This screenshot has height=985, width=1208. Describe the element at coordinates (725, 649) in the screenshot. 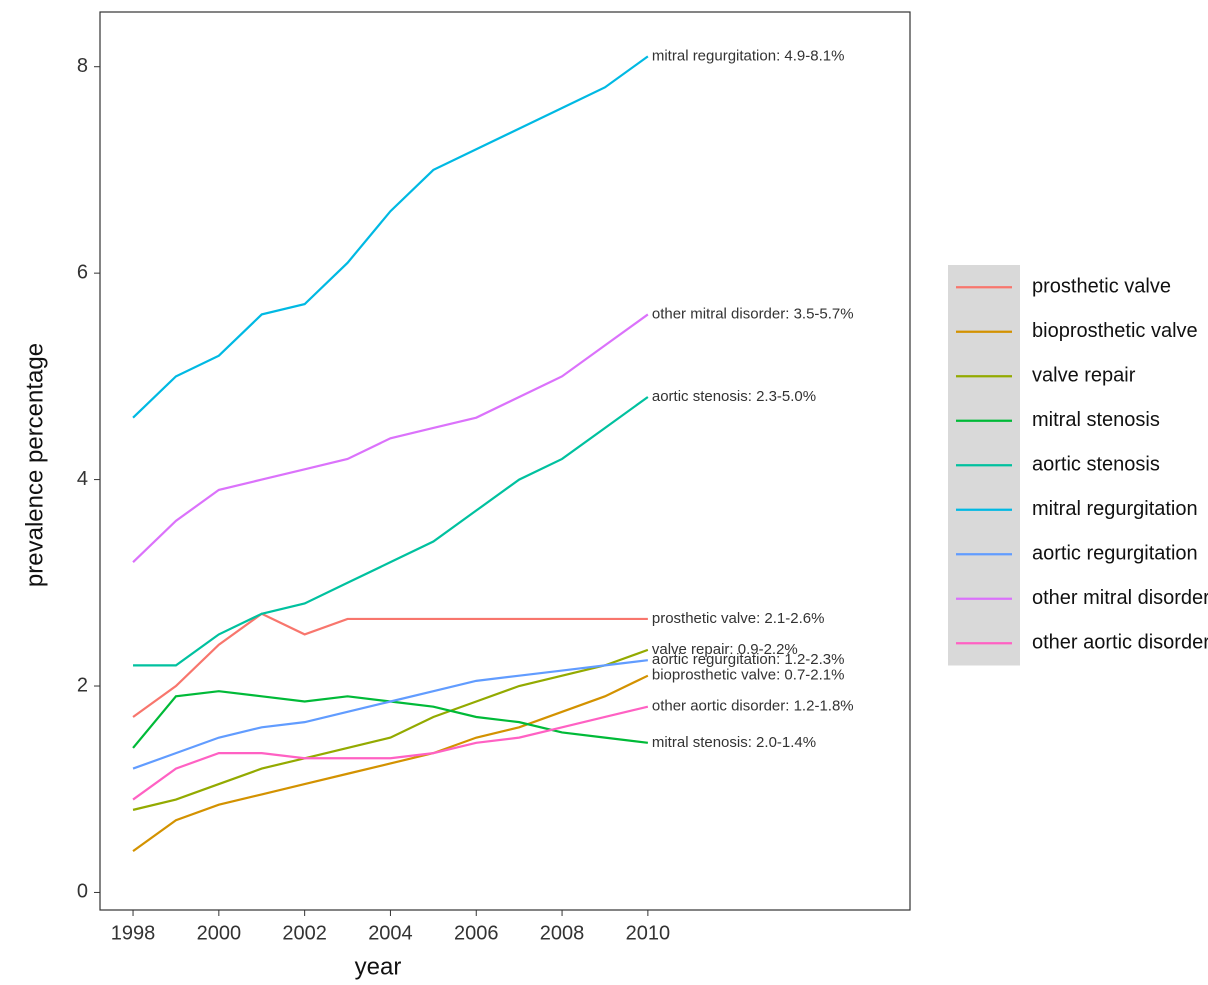

I see `series-annotation: valve repair: 0.9-2.2%` at that location.